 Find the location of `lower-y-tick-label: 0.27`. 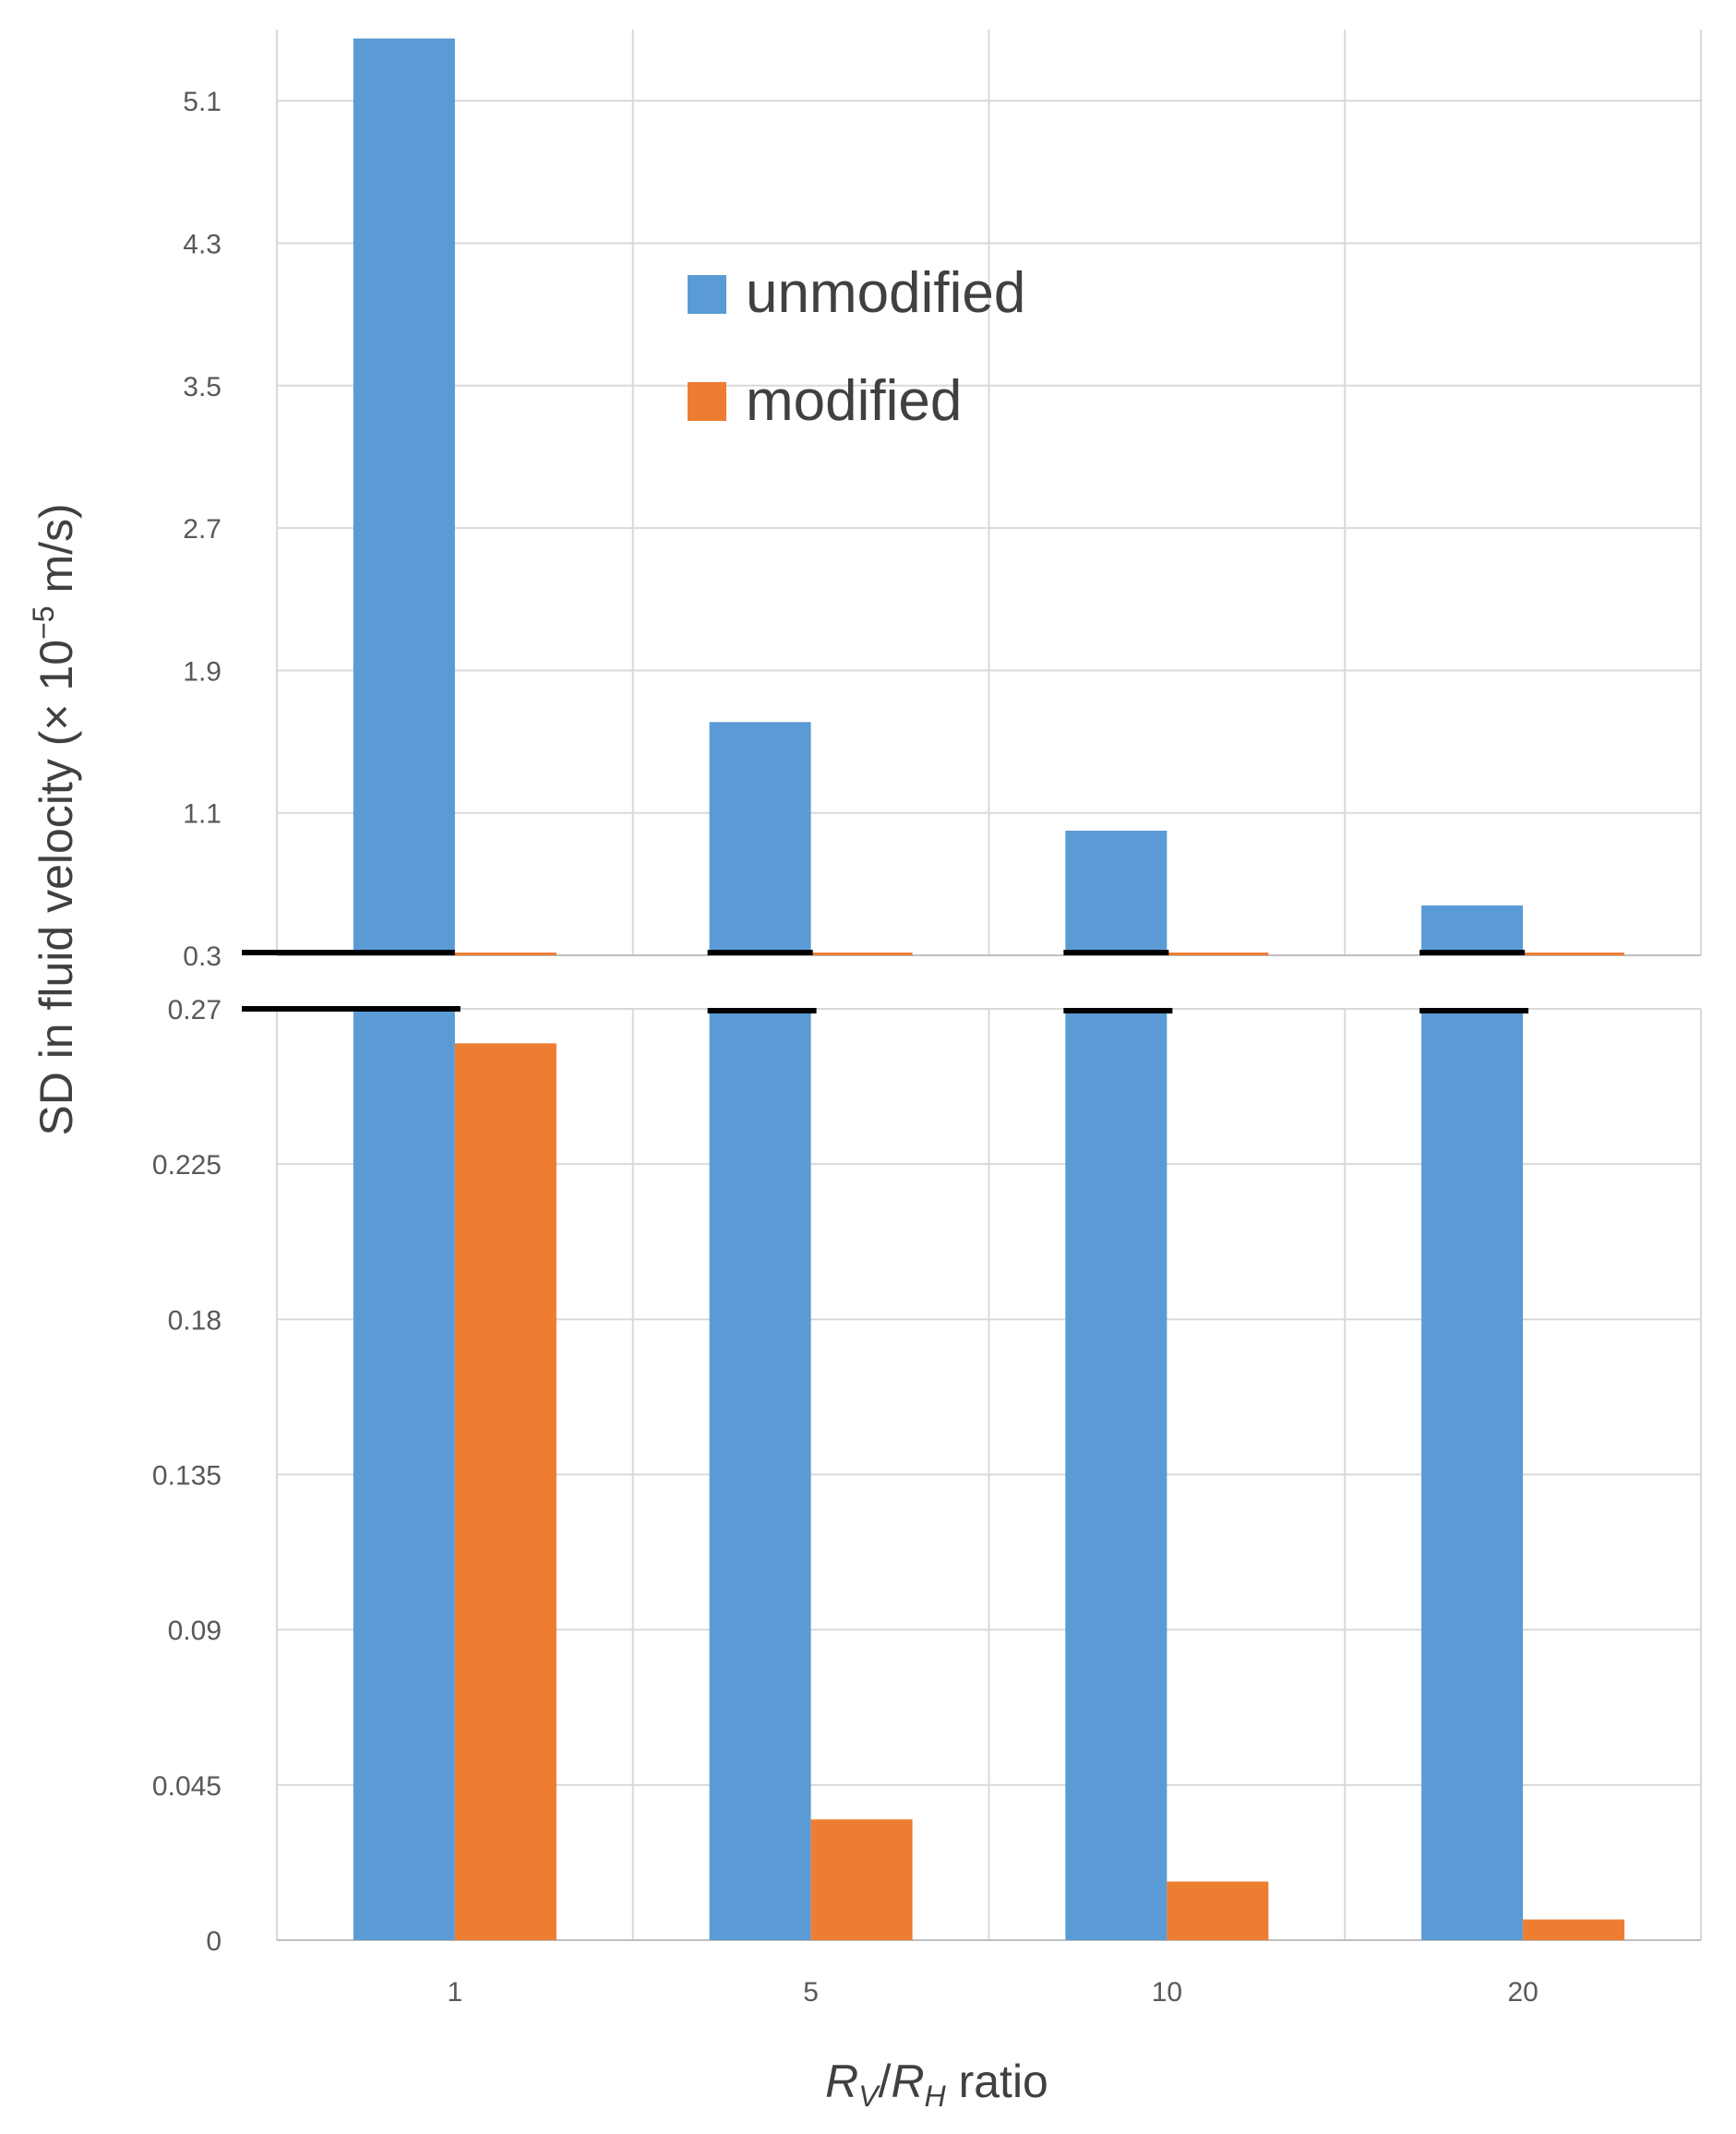

lower-y-tick-label: 0.27 is located at coordinates (195, 1010).